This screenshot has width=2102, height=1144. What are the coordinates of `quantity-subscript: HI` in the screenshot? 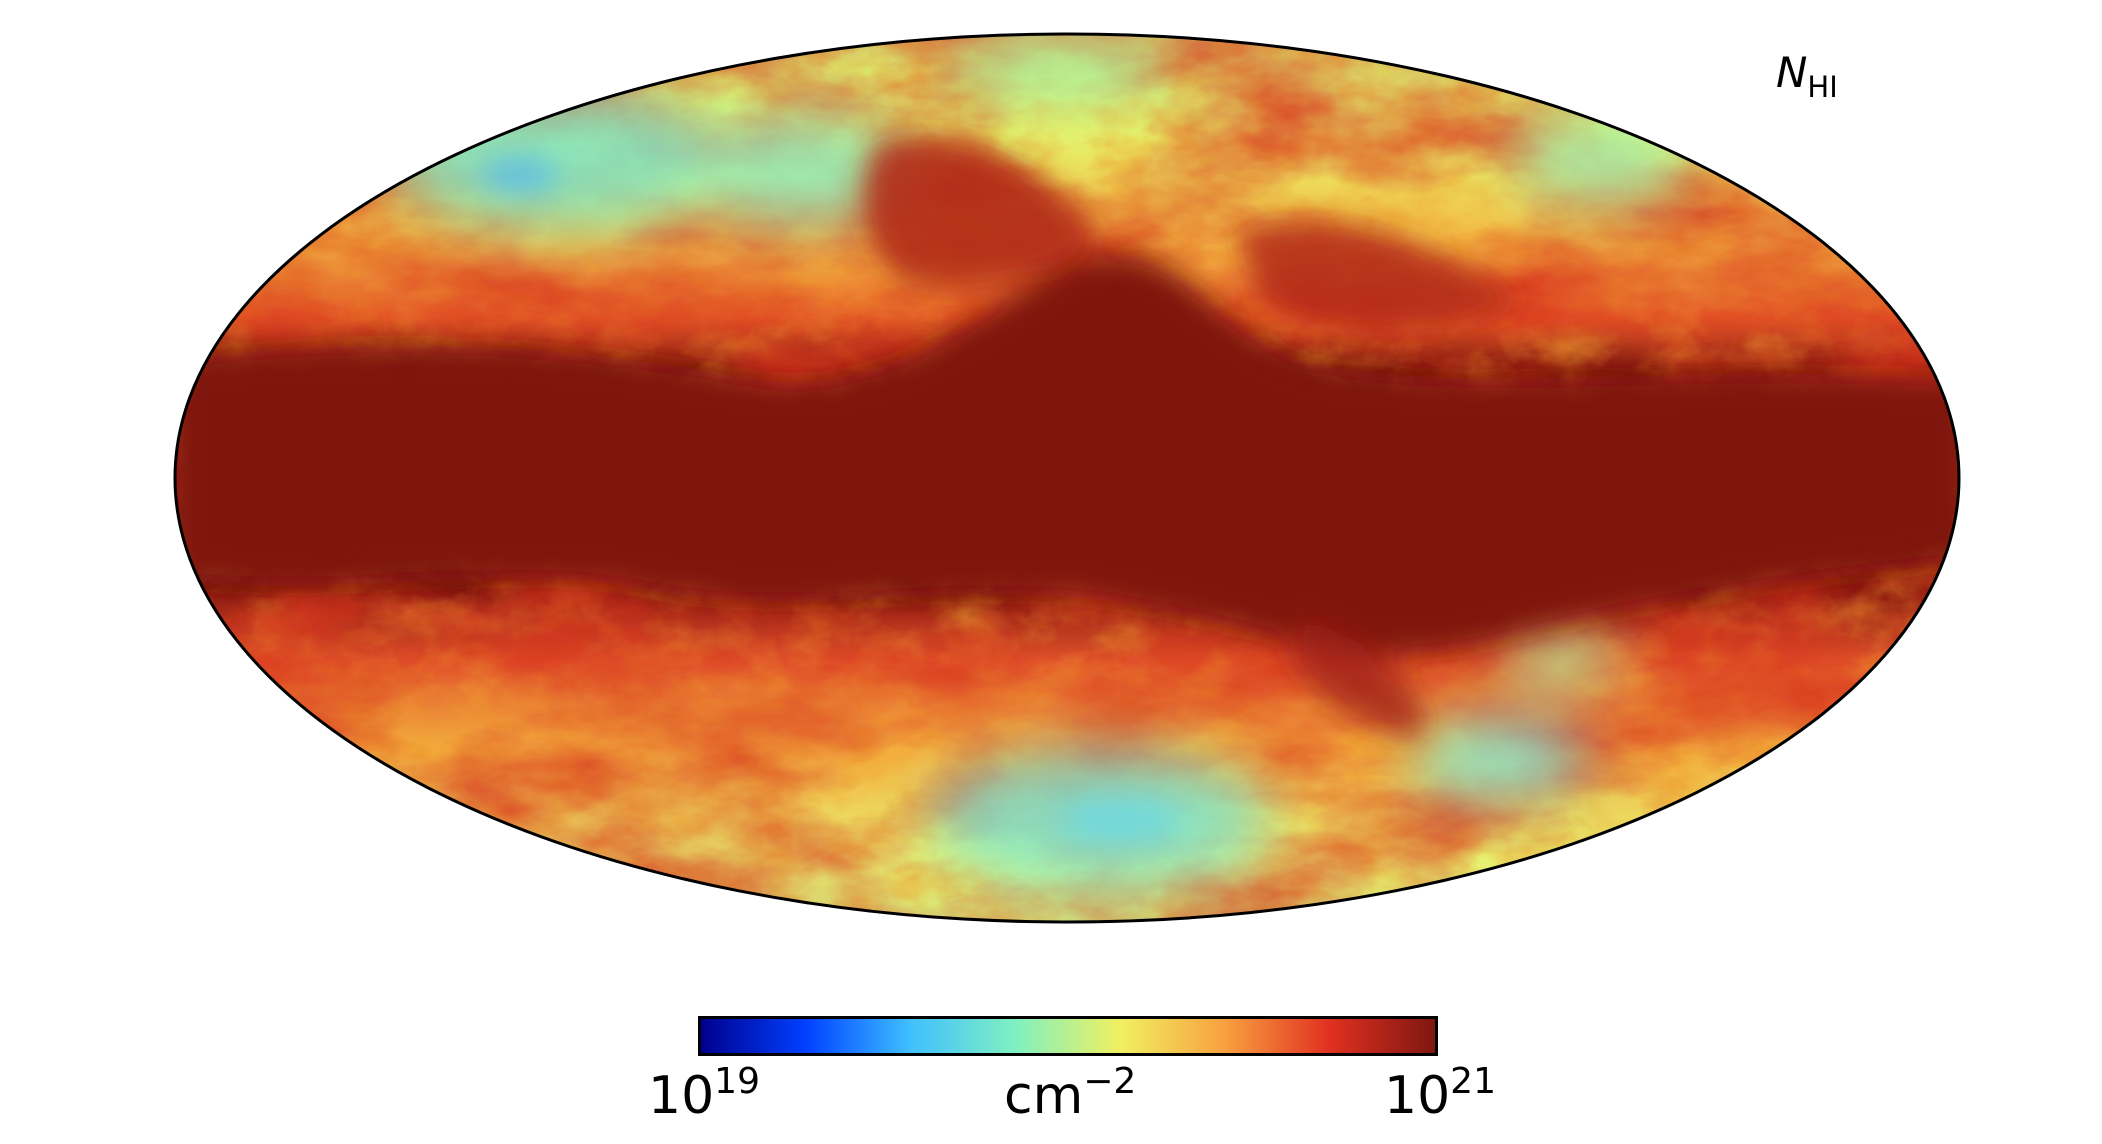 It's located at (1822, 87).